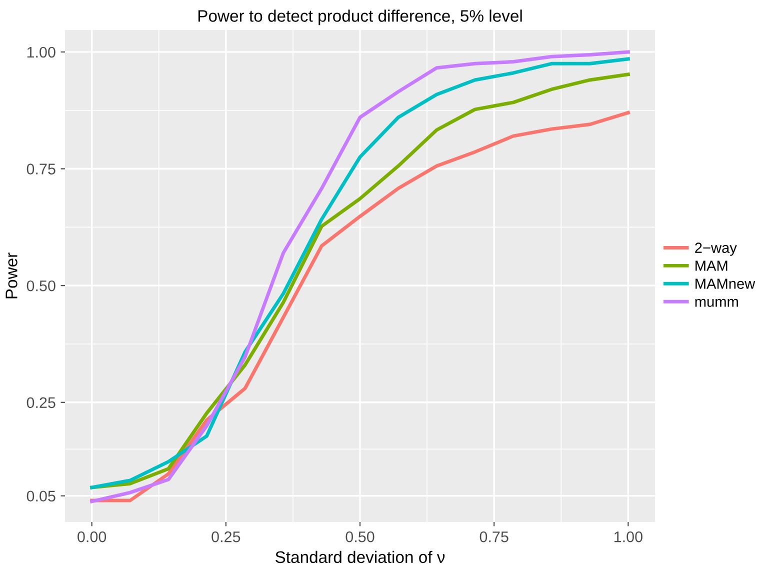 The height and width of the screenshot is (569, 775). Describe the element at coordinates (41, 286) in the screenshot. I see `y-tick-label: 0.50` at that location.